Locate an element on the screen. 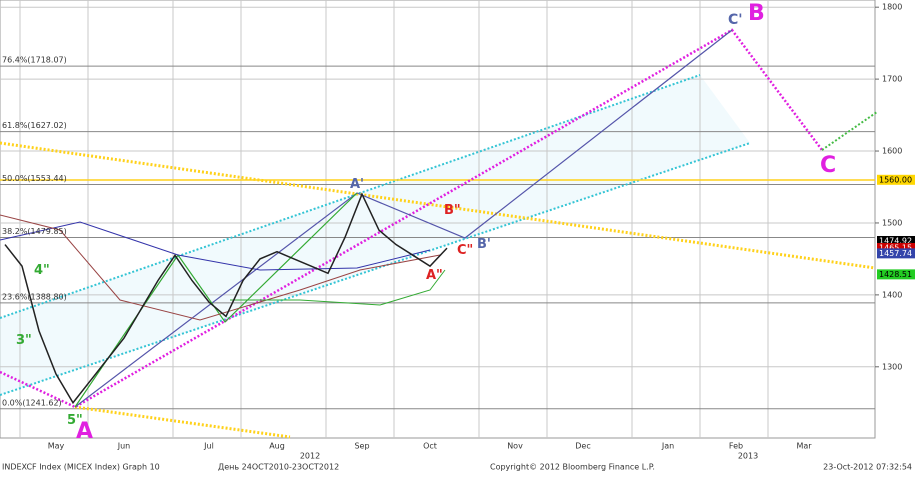 Image resolution: width=915 pixels, height=478 pixels. reference-label: 61.8%(1627.02) is located at coordinates (34, 125).